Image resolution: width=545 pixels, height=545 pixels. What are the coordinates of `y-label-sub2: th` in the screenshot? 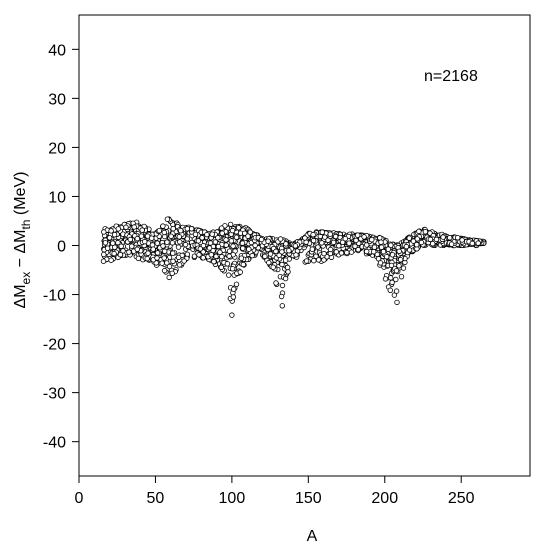 It's located at (26, 225).